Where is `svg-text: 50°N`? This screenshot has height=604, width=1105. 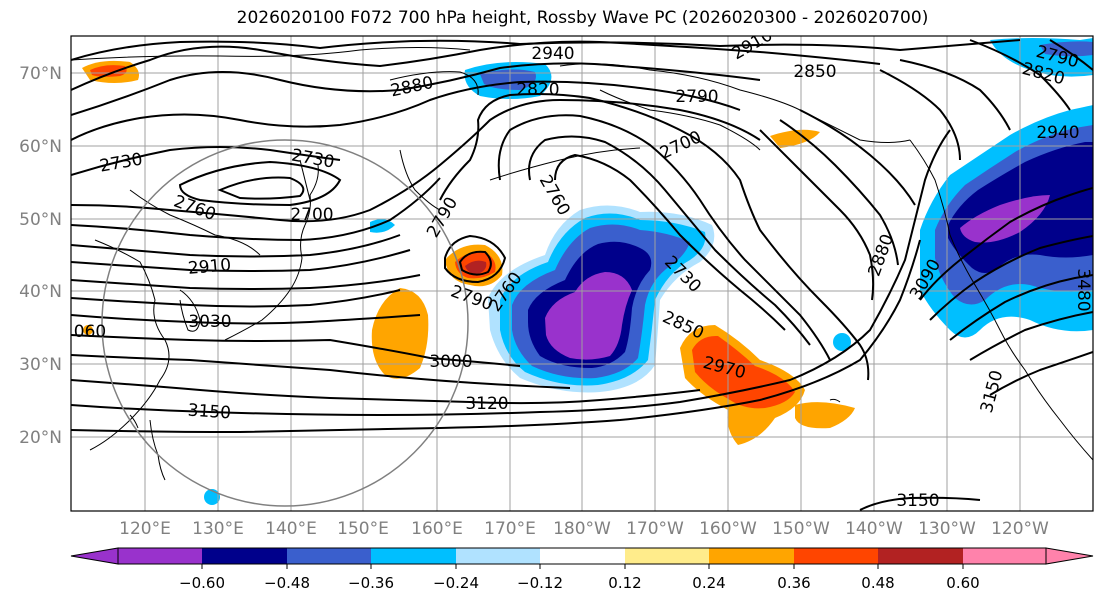 svg-text: 50°N is located at coordinates (40, 220).